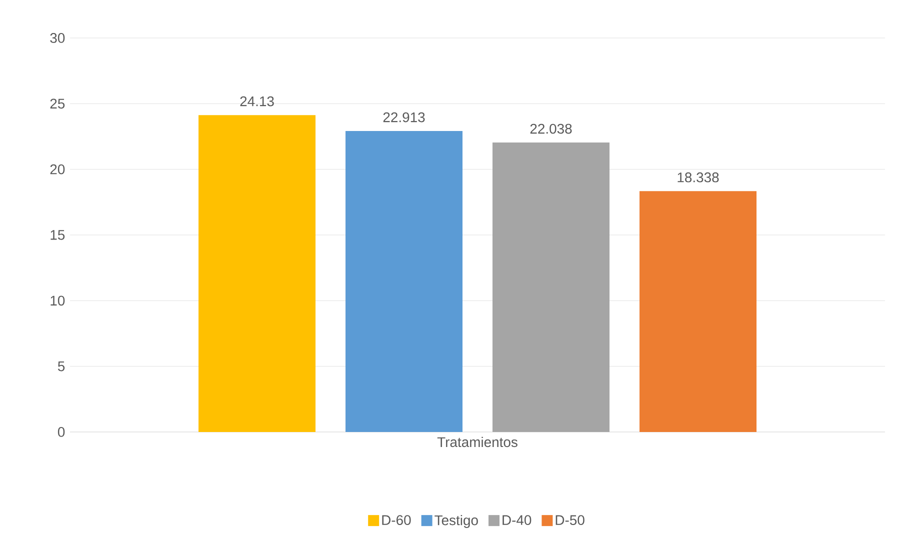 This screenshot has width=902, height=547. What do you see at coordinates (61, 366) in the screenshot?
I see `y-tick-label: 5` at bounding box center [61, 366].